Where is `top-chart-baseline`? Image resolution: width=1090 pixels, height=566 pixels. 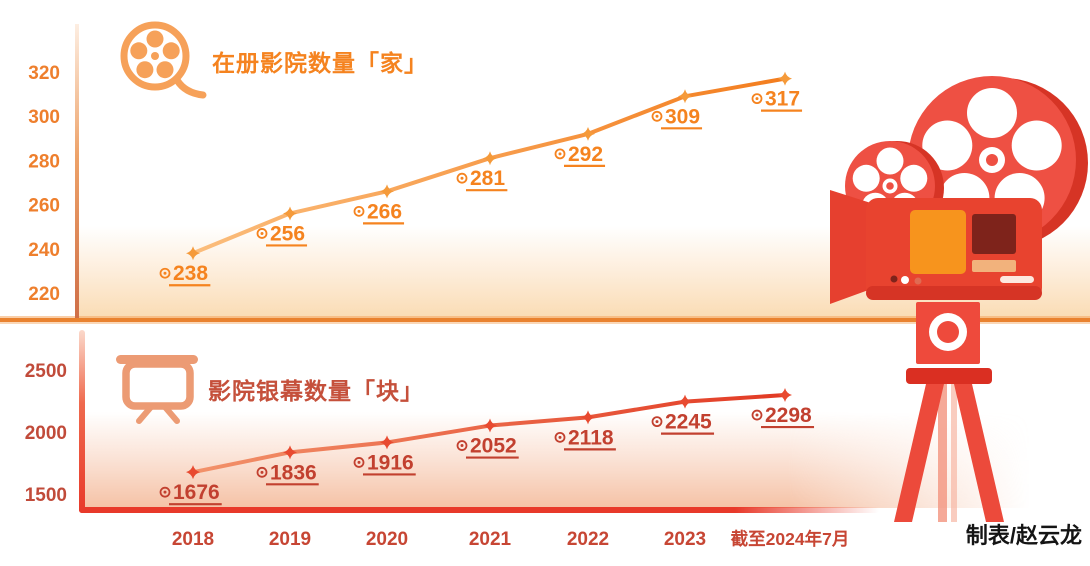
top-chart-baseline is located at coordinates (545, 320).